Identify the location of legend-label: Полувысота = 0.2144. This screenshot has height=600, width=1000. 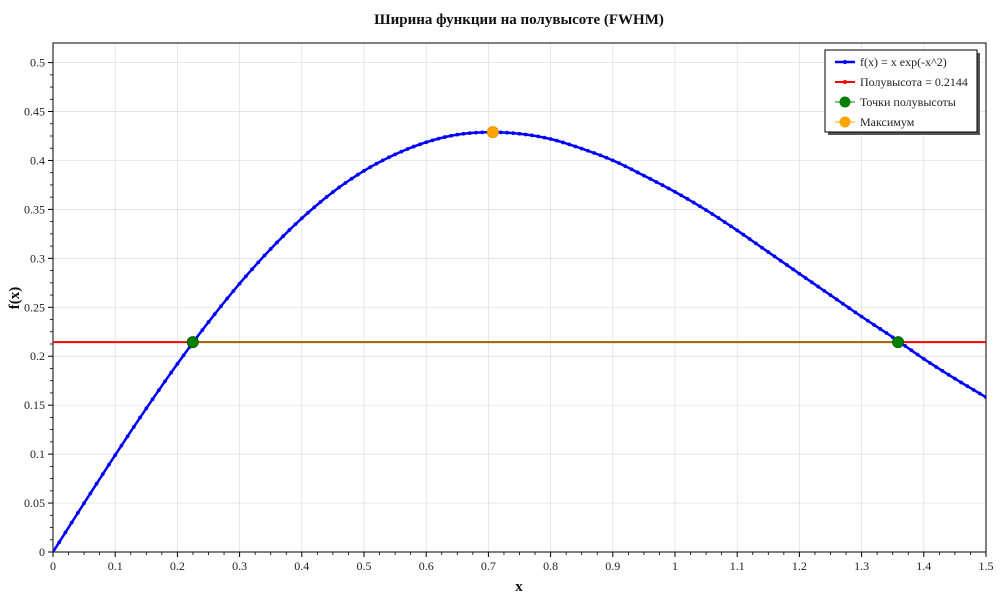
(914, 82).